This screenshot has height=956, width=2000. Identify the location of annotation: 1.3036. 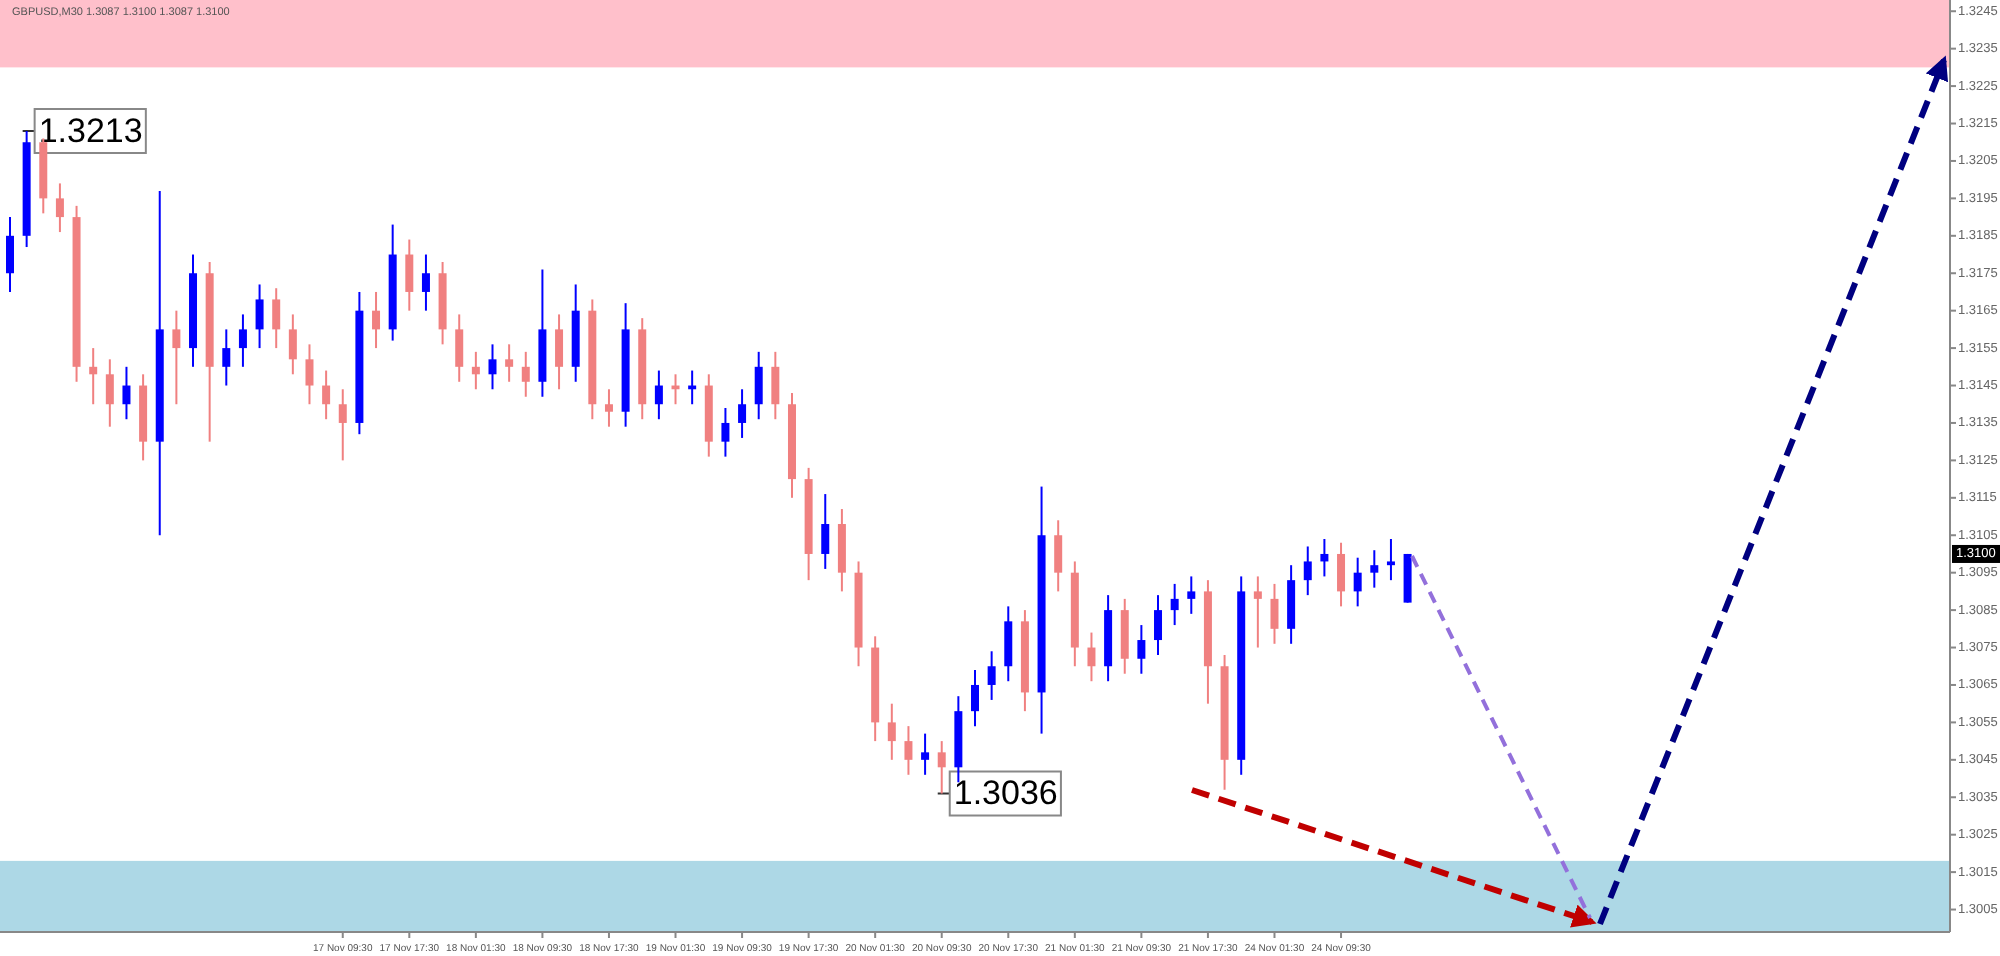
(1005, 793).